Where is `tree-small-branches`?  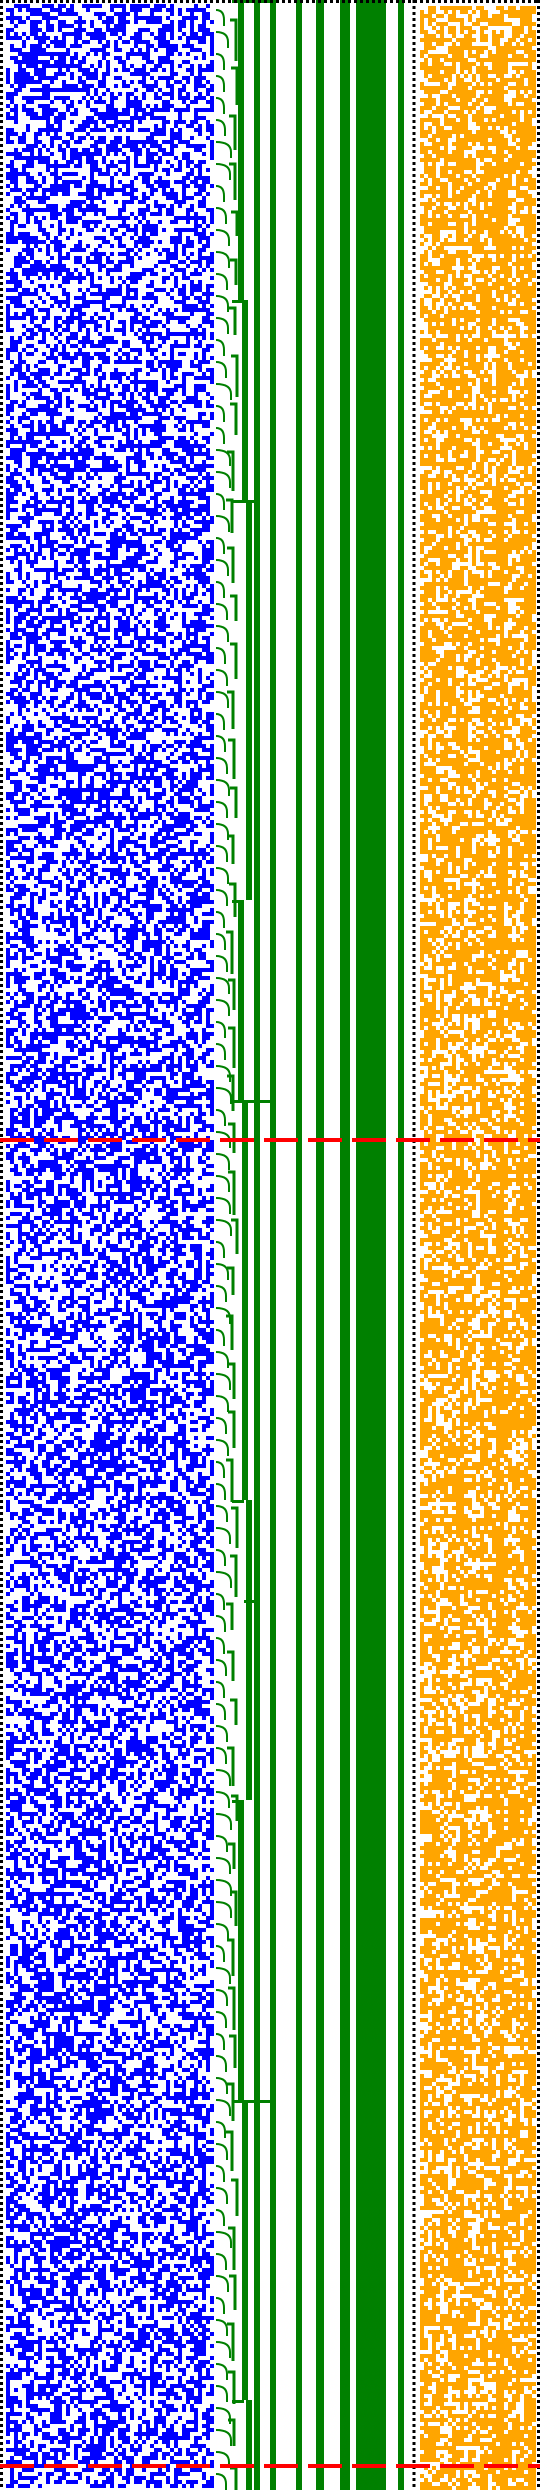
tree-small-branches is located at coordinates (223, 1249).